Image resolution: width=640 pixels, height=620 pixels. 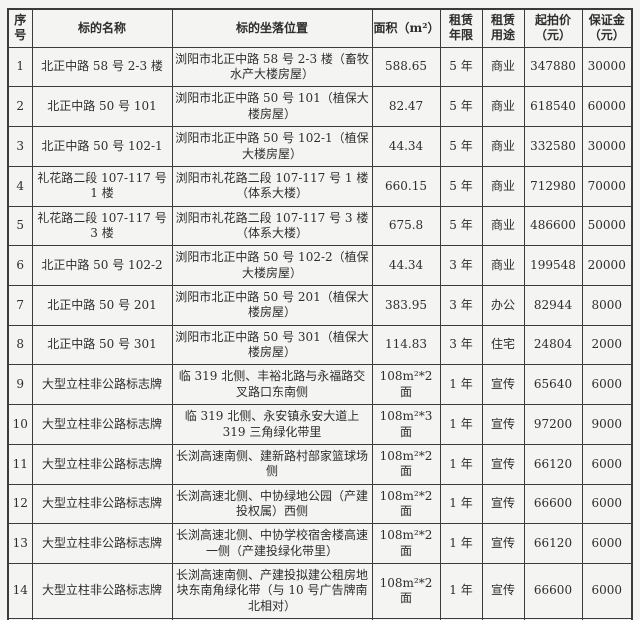 What do you see at coordinates (607, 345) in the screenshot?
I see `cell-deposit: 2000` at bounding box center [607, 345].